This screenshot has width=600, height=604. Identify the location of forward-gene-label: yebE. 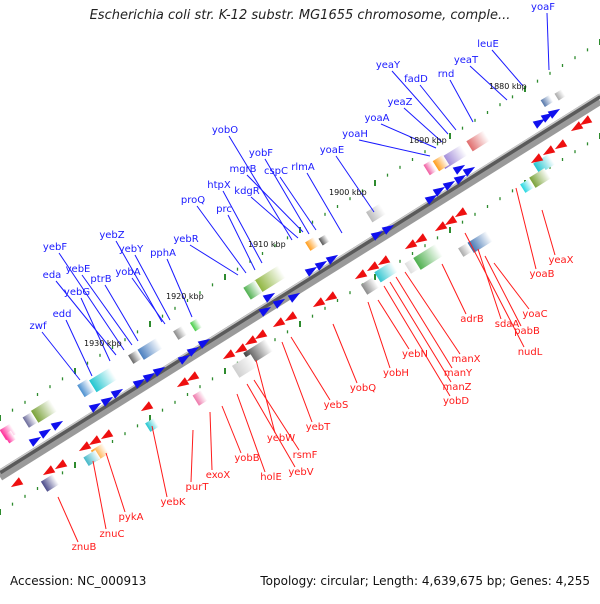
(78, 269).